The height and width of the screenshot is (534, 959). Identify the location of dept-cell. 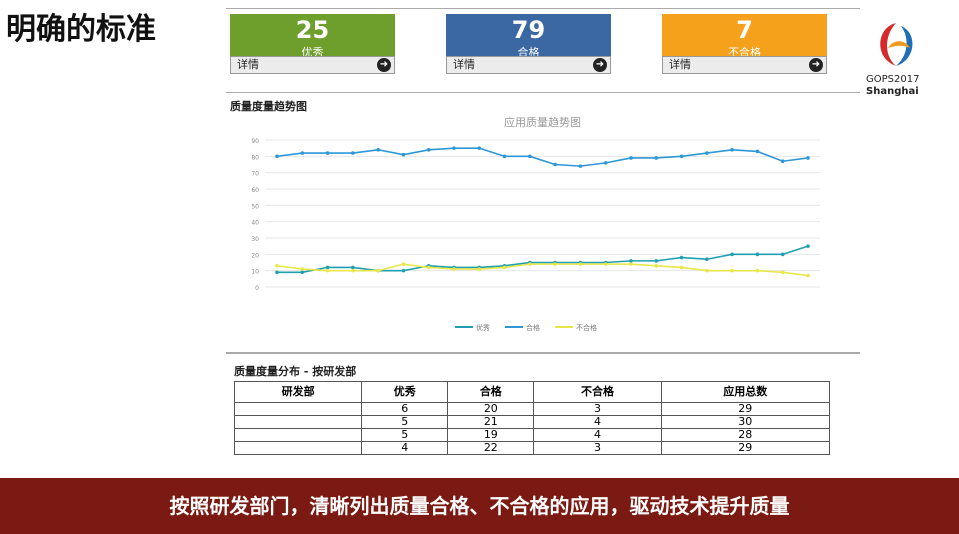
(298, 422).